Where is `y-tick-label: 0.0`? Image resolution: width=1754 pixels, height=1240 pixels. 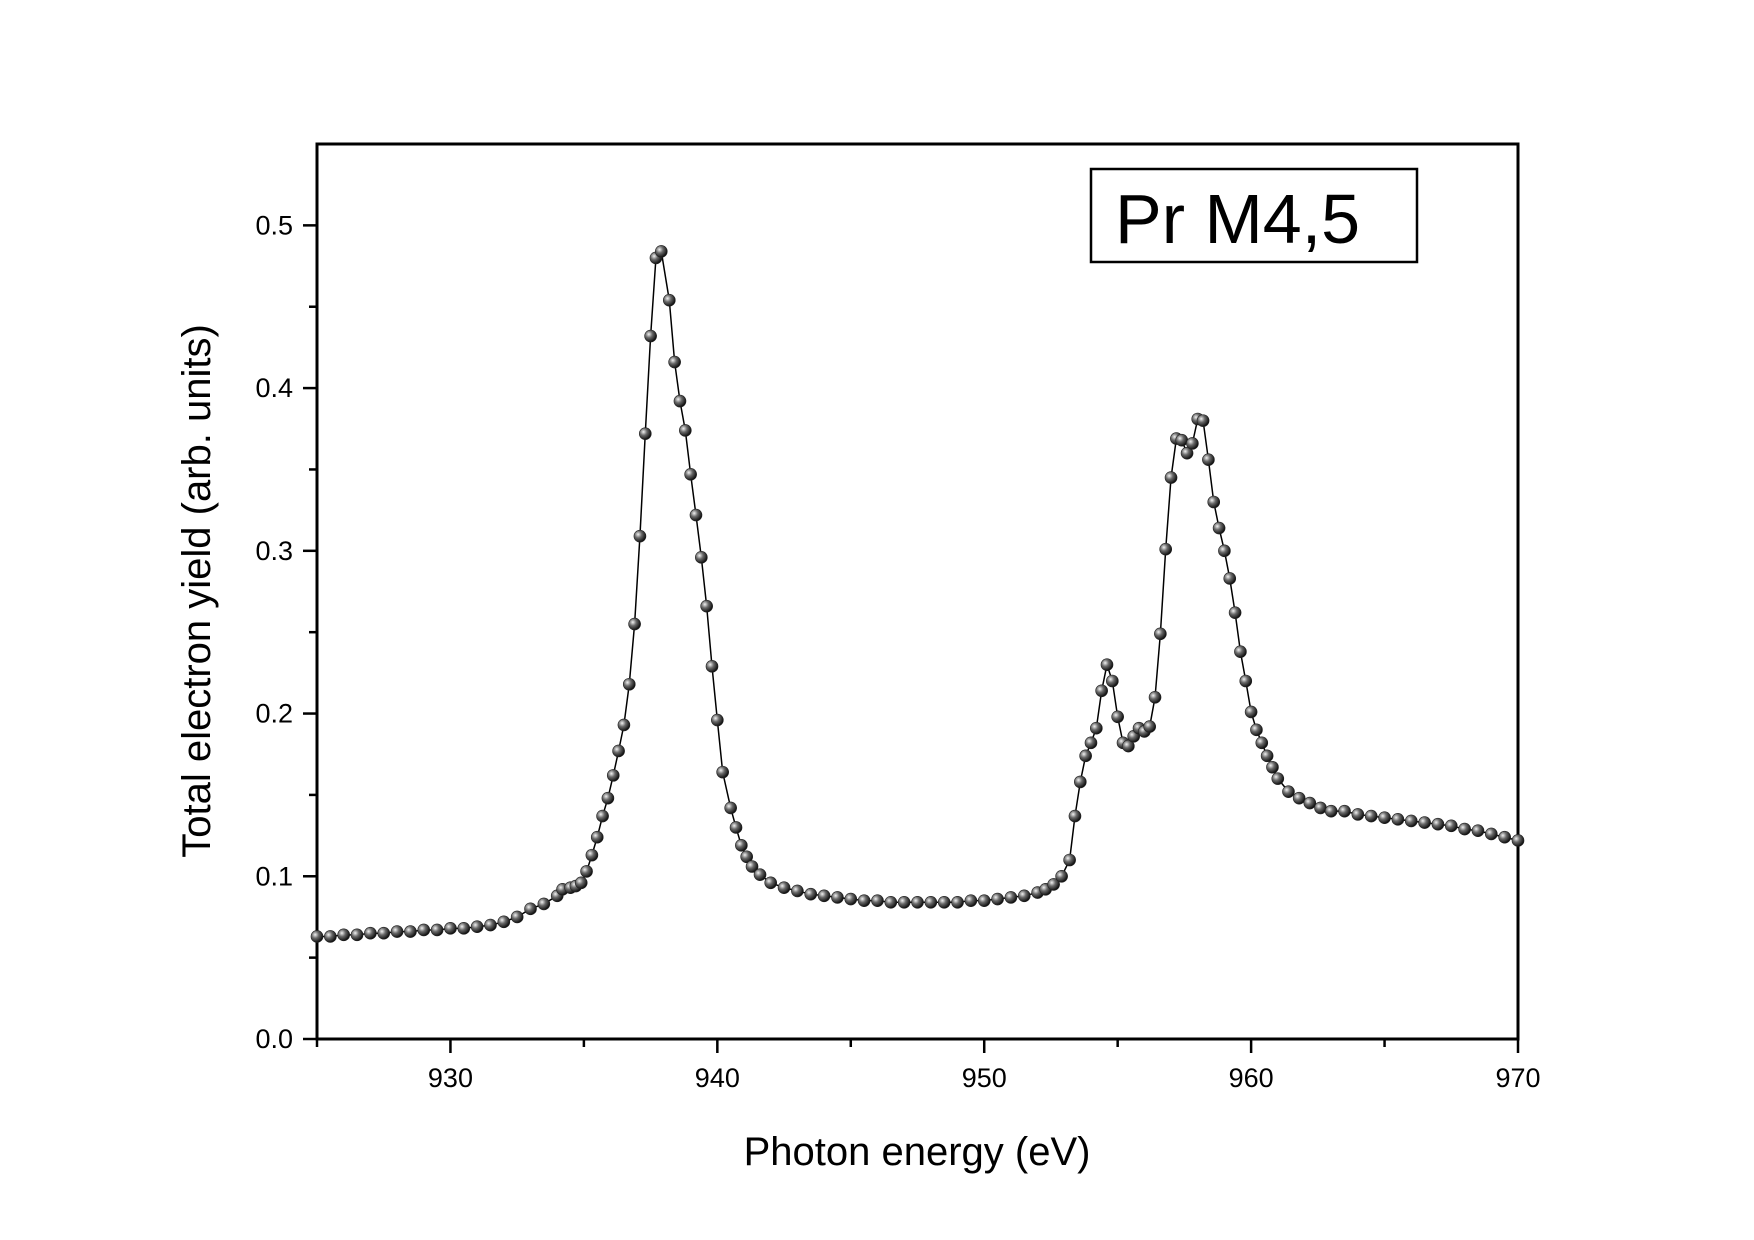 y-tick-label: 0.0 is located at coordinates (274, 1039).